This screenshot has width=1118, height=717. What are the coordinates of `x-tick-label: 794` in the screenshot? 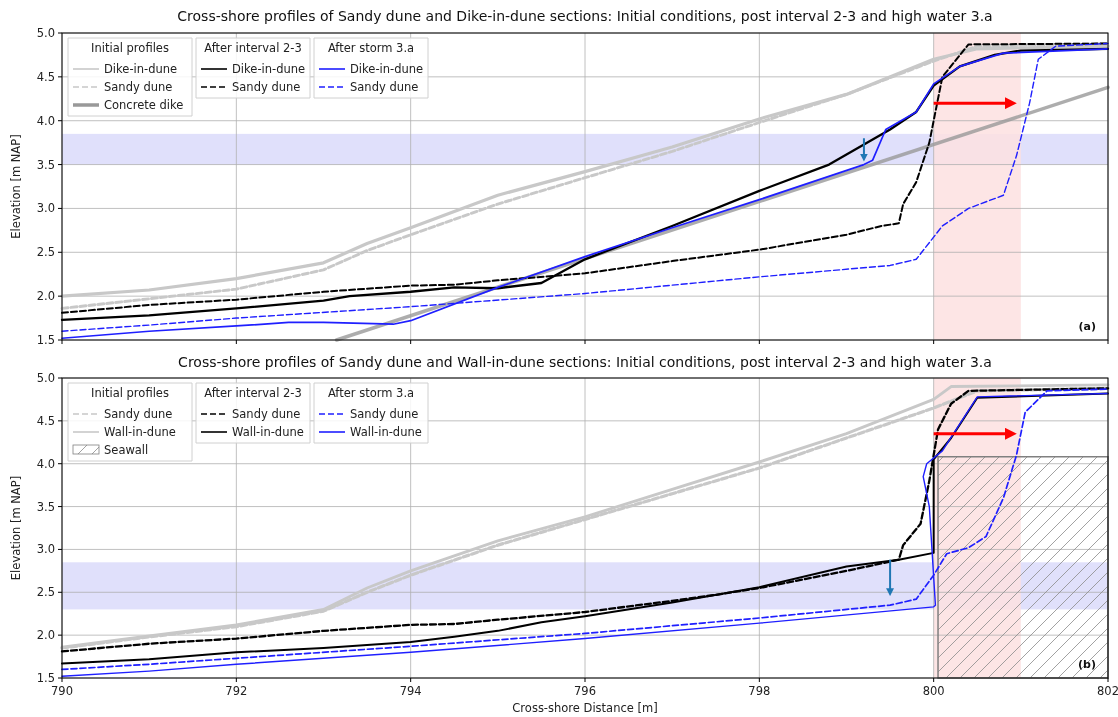 It's located at (410, 691).